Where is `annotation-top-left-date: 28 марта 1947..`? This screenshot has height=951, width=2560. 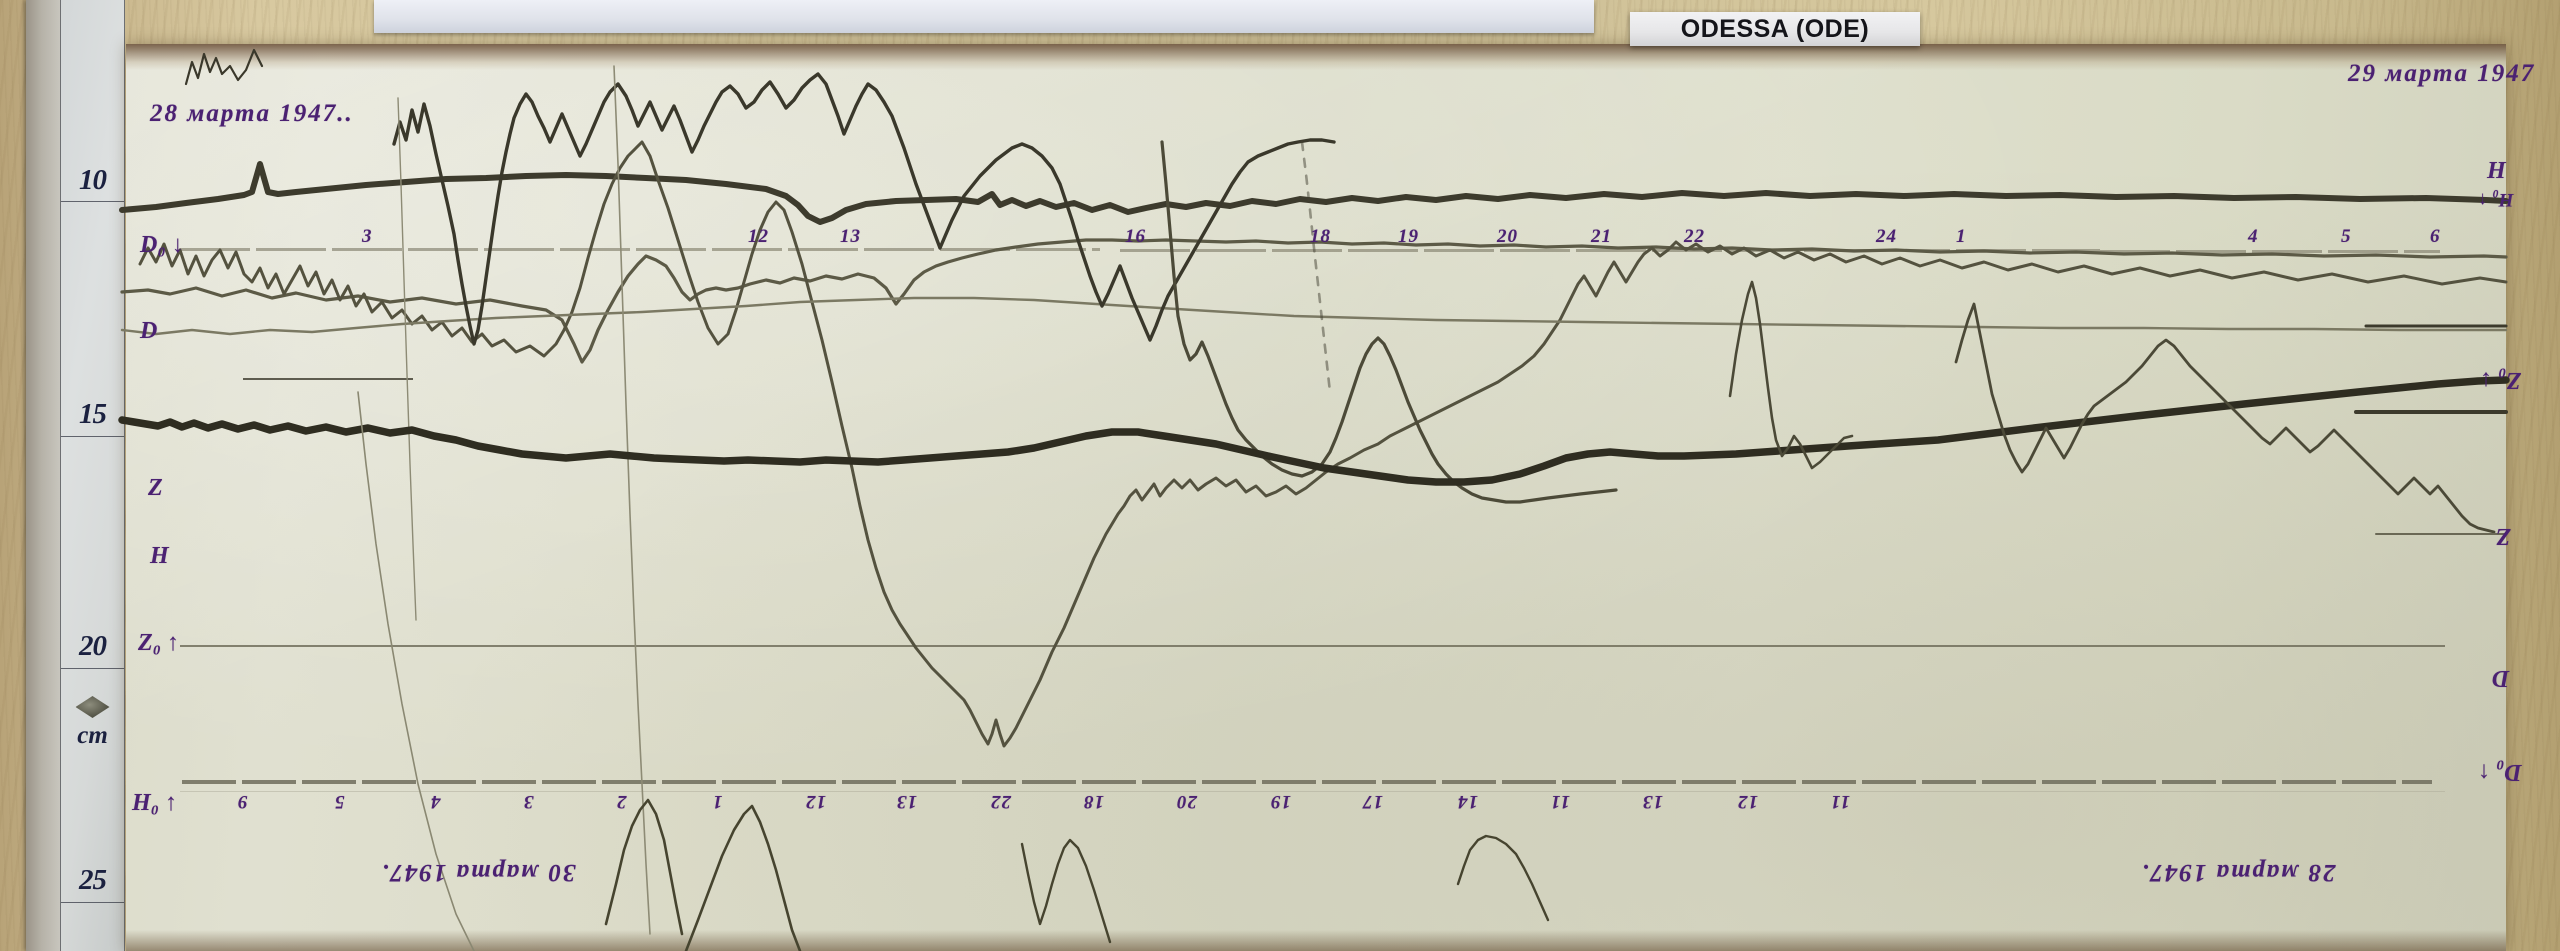
annotation-top-left-date: 28 марта 1947.. is located at coordinates (252, 113).